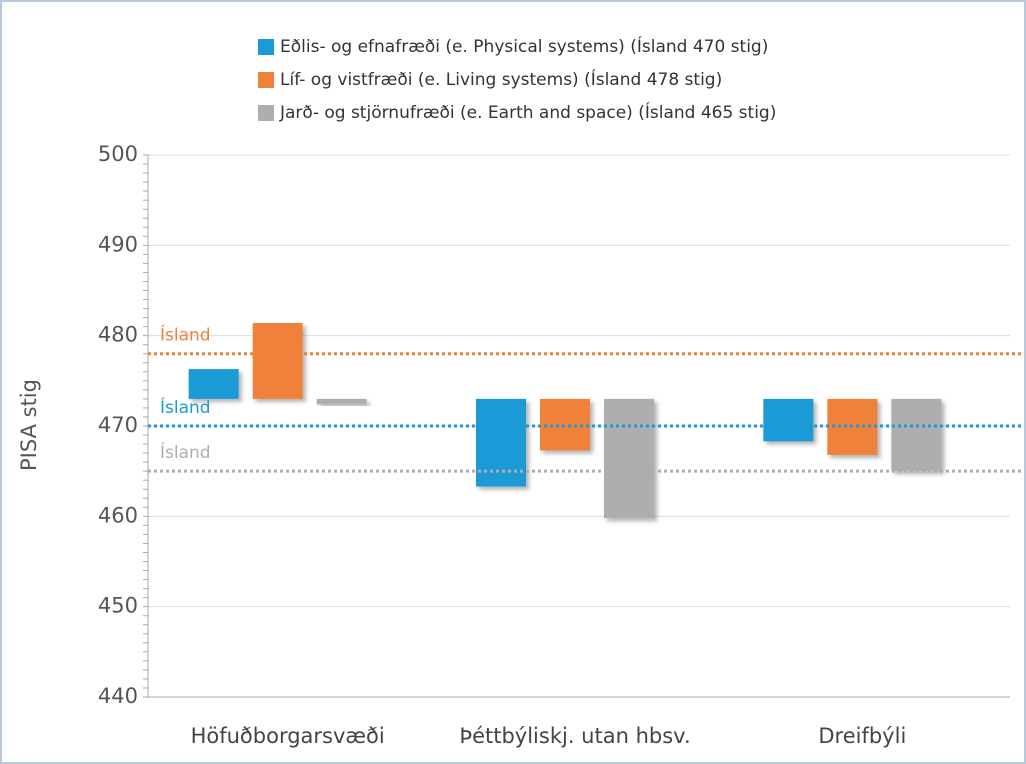 The height and width of the screenshot is (764, 1026). I want to click on y-axis-label: PISA stig, so click(29, 425).